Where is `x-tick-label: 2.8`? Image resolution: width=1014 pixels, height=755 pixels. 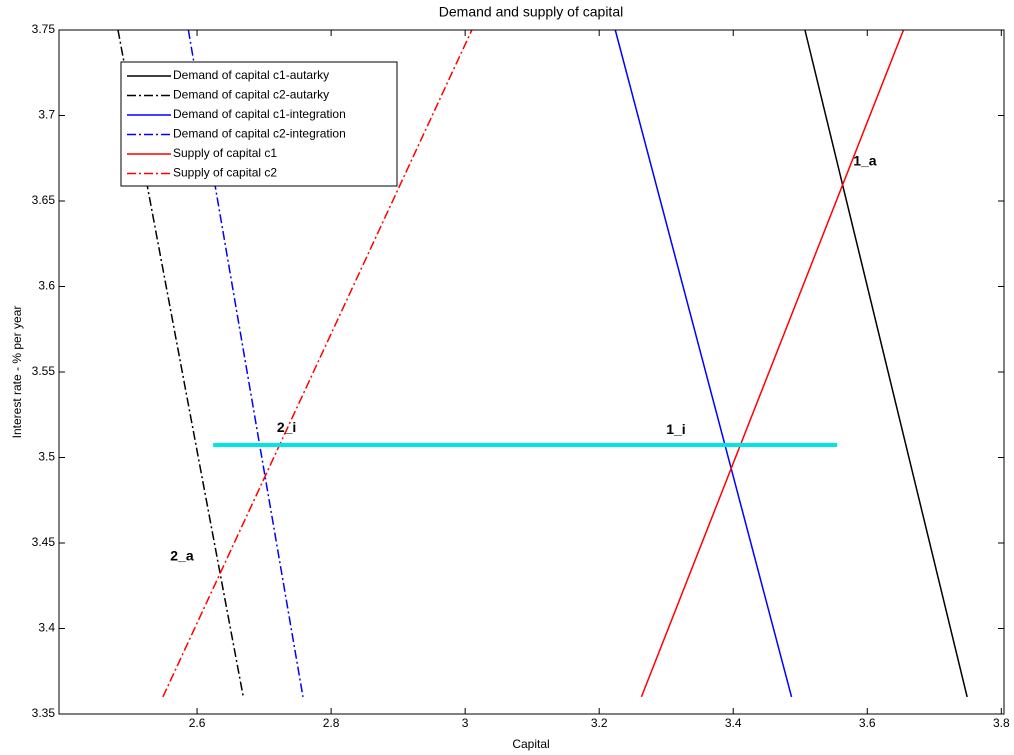 x-tick-label: 2.8 is located at coordinates (331, 723).